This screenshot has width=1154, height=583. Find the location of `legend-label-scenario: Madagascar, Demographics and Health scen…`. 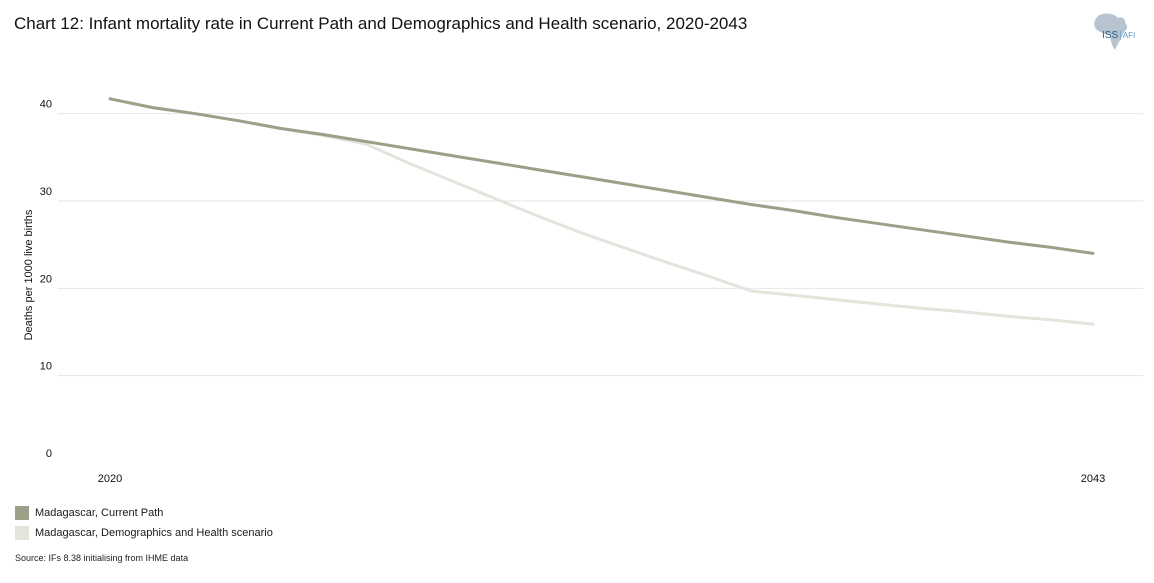

legend-label-scenario: Madagascar, Demographics and Health scen… is located at coordinates (154, 533).